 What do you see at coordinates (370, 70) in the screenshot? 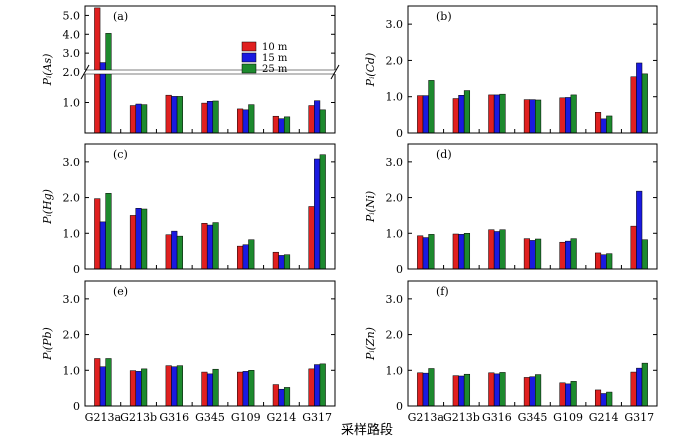
I see `y-axis-label: Pᵢ(Cd)` at bounding box center [370, 70].